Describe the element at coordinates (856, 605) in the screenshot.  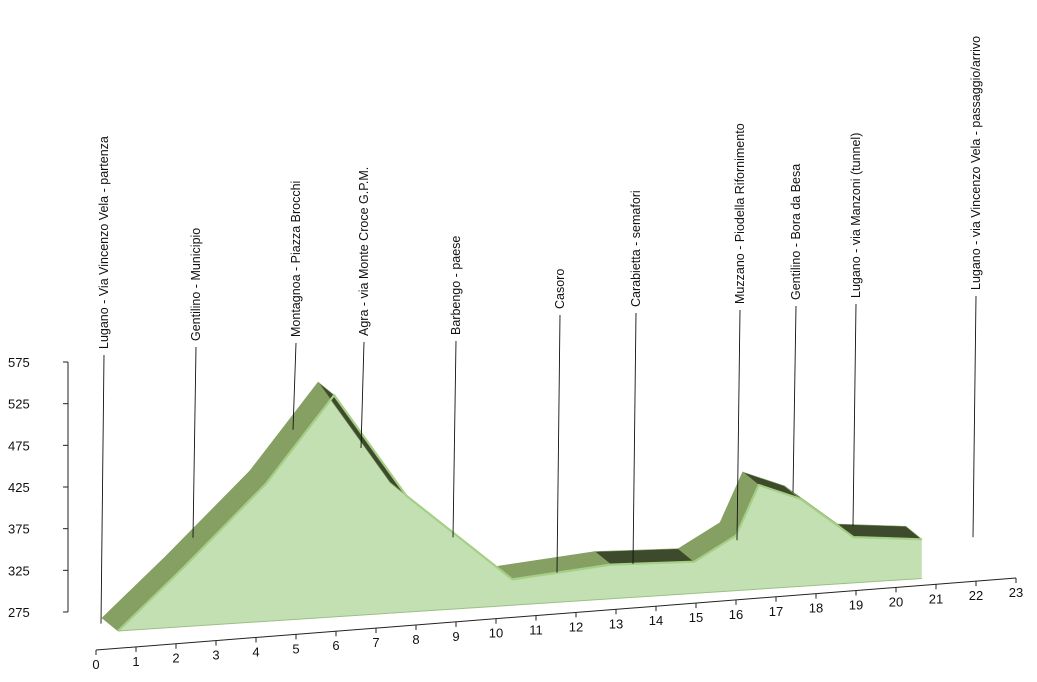
I see `x-tick-label: 19` at that location.